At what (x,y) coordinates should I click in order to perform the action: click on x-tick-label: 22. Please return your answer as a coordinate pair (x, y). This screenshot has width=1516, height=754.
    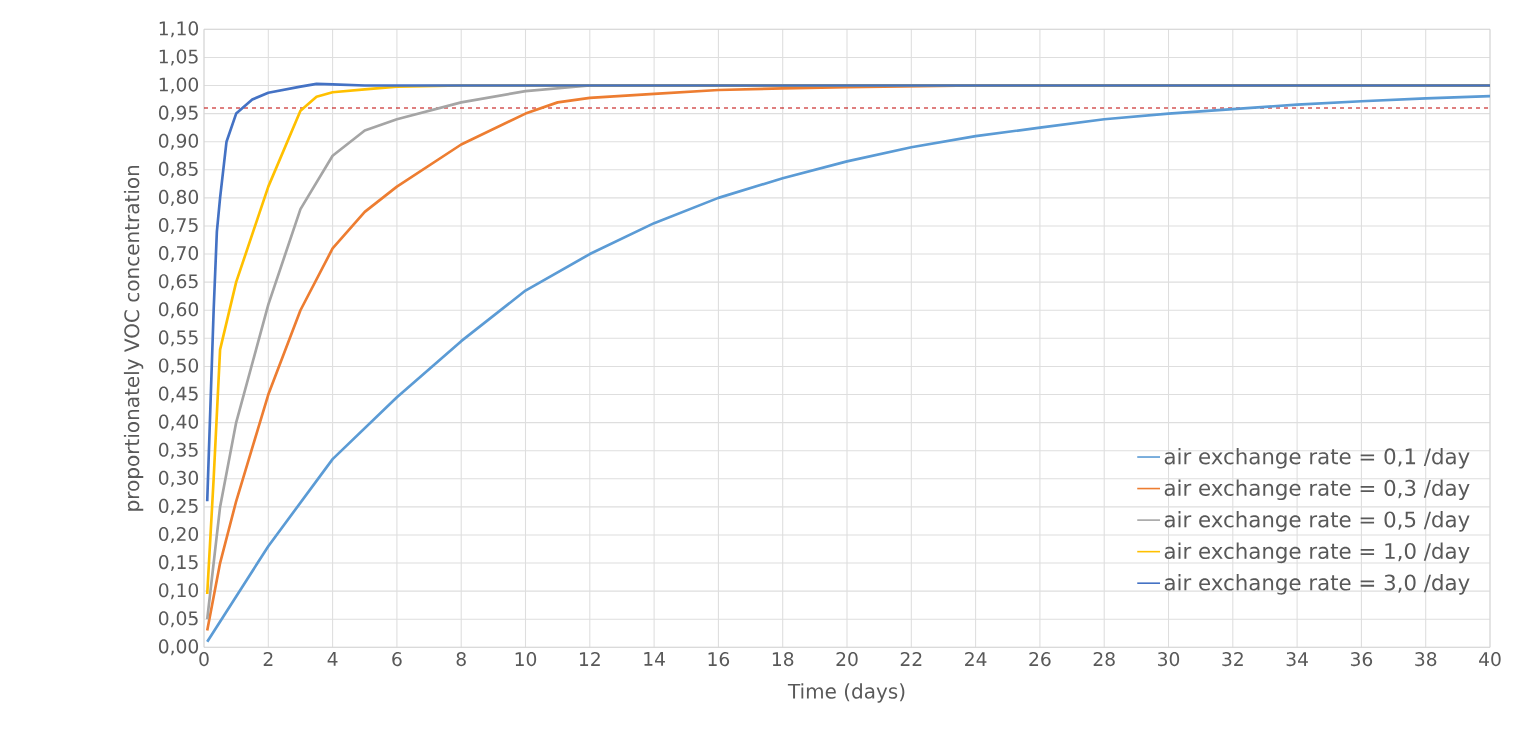
    Looking at the image, I should click on (911, 659).